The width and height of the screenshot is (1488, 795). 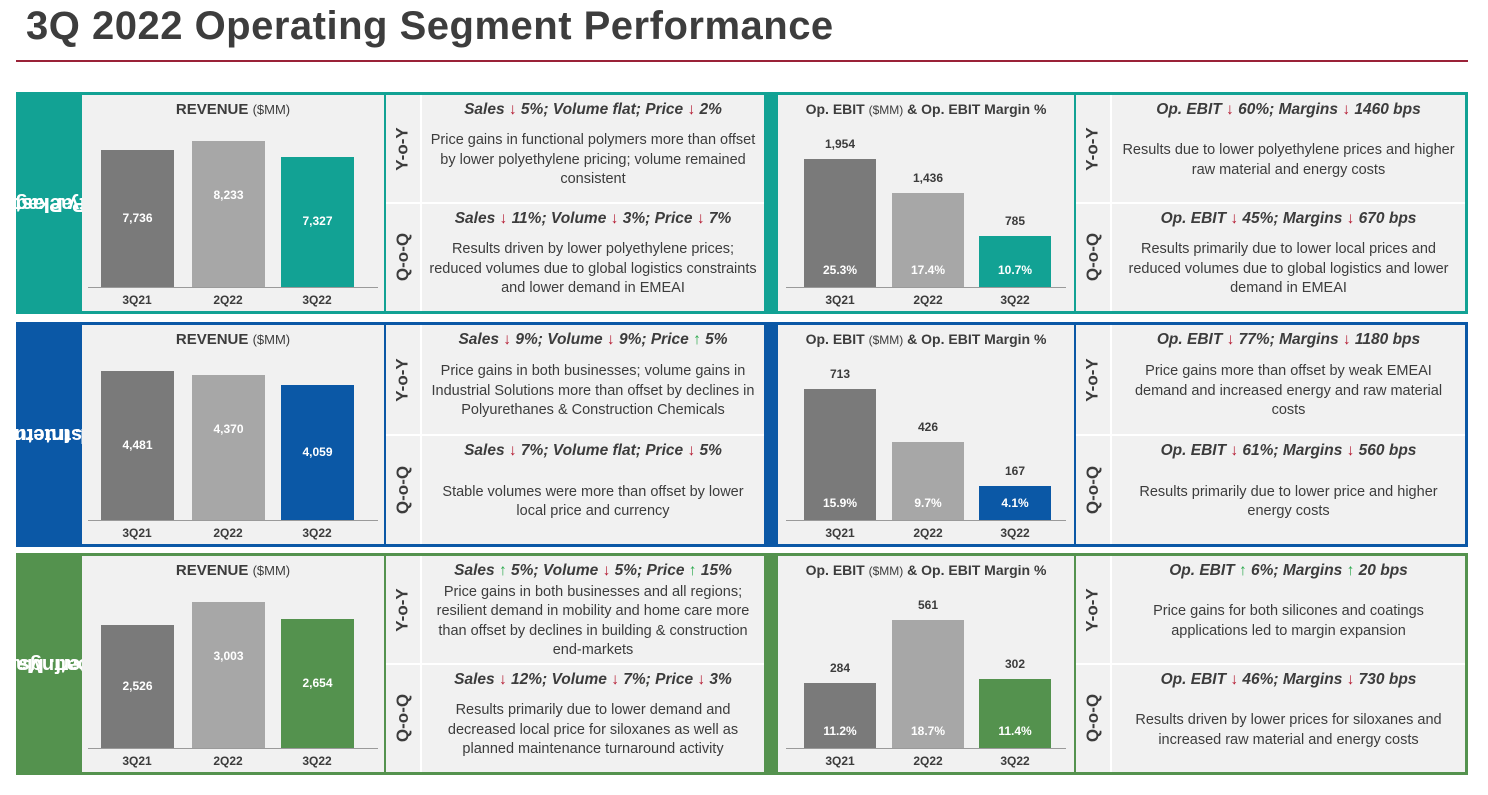 I want to click on sales-yoy-headline: Sales ↑ 5%; Volume ↓ 5%; Price ↑ 15%, so click(x=593, y=571).